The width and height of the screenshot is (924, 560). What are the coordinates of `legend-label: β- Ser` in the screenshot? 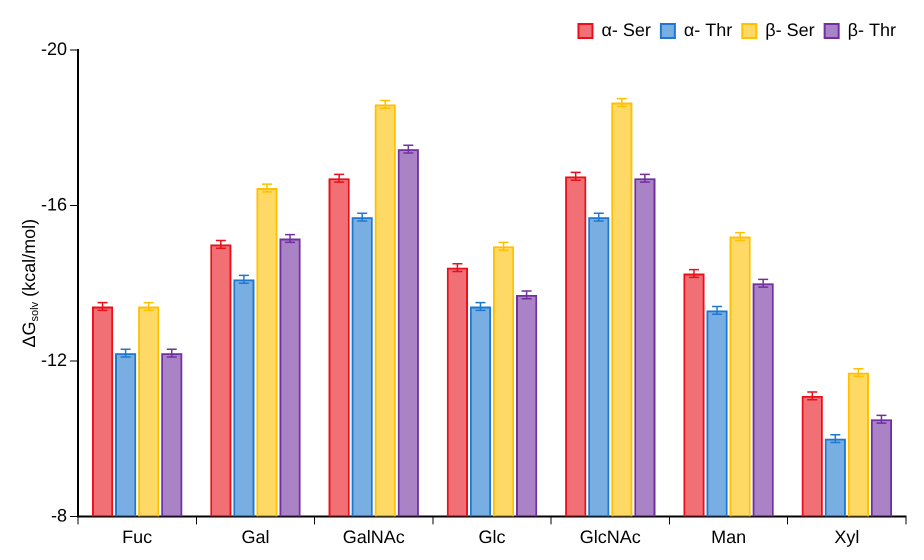 It's located at (790, 30).